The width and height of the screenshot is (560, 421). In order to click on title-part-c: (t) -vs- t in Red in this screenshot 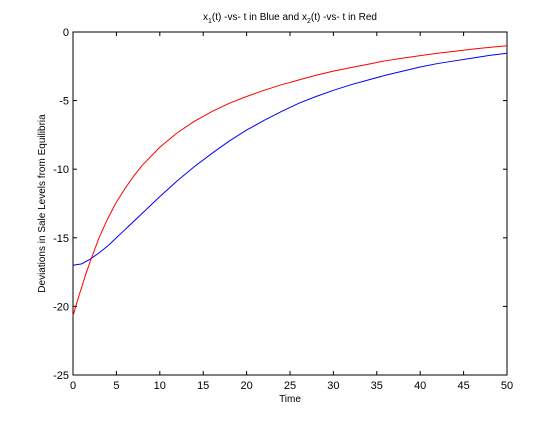, I will do `click(344, 17)`.